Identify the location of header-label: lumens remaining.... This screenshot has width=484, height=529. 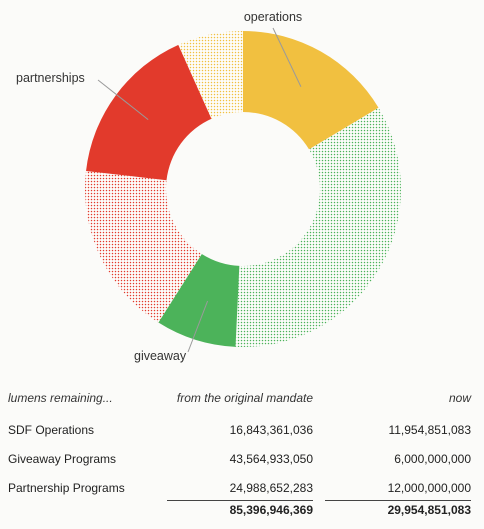
(60, 398).